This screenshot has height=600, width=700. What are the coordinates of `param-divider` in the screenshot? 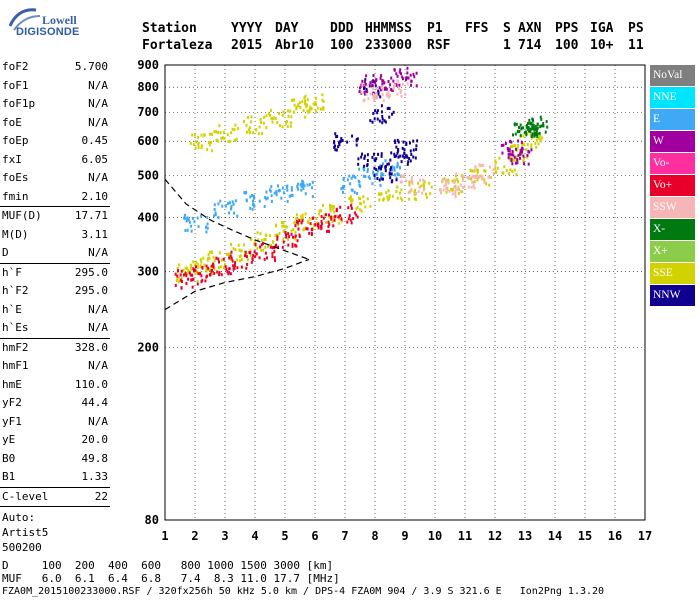 It's located at (55, 263).